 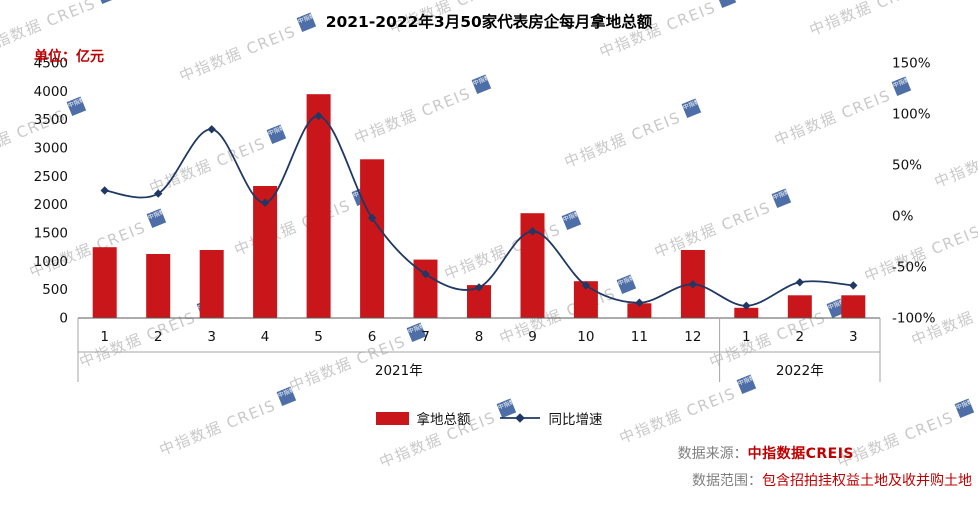 I want to click on left-axis-tick: 500, so click(x=55, y=290).